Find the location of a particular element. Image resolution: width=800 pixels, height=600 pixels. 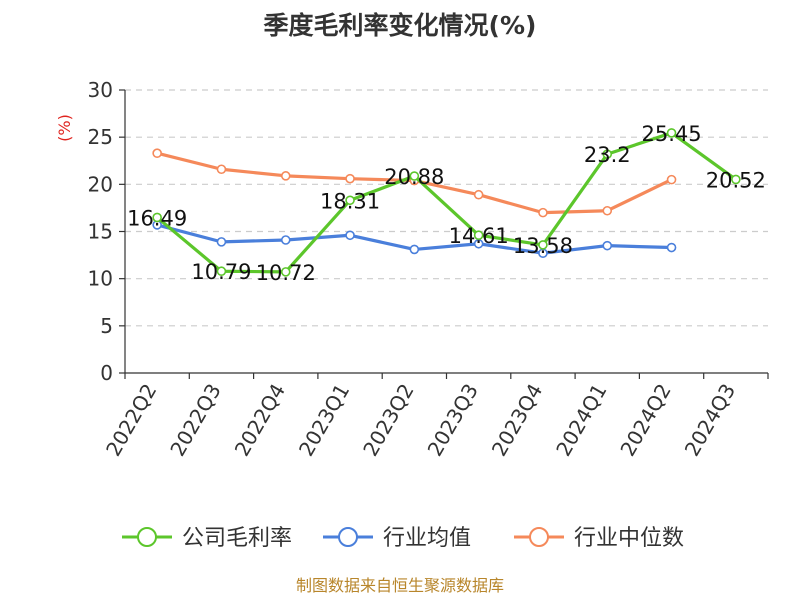

y-tick-label: 15 is located at coordinates (100, 232).